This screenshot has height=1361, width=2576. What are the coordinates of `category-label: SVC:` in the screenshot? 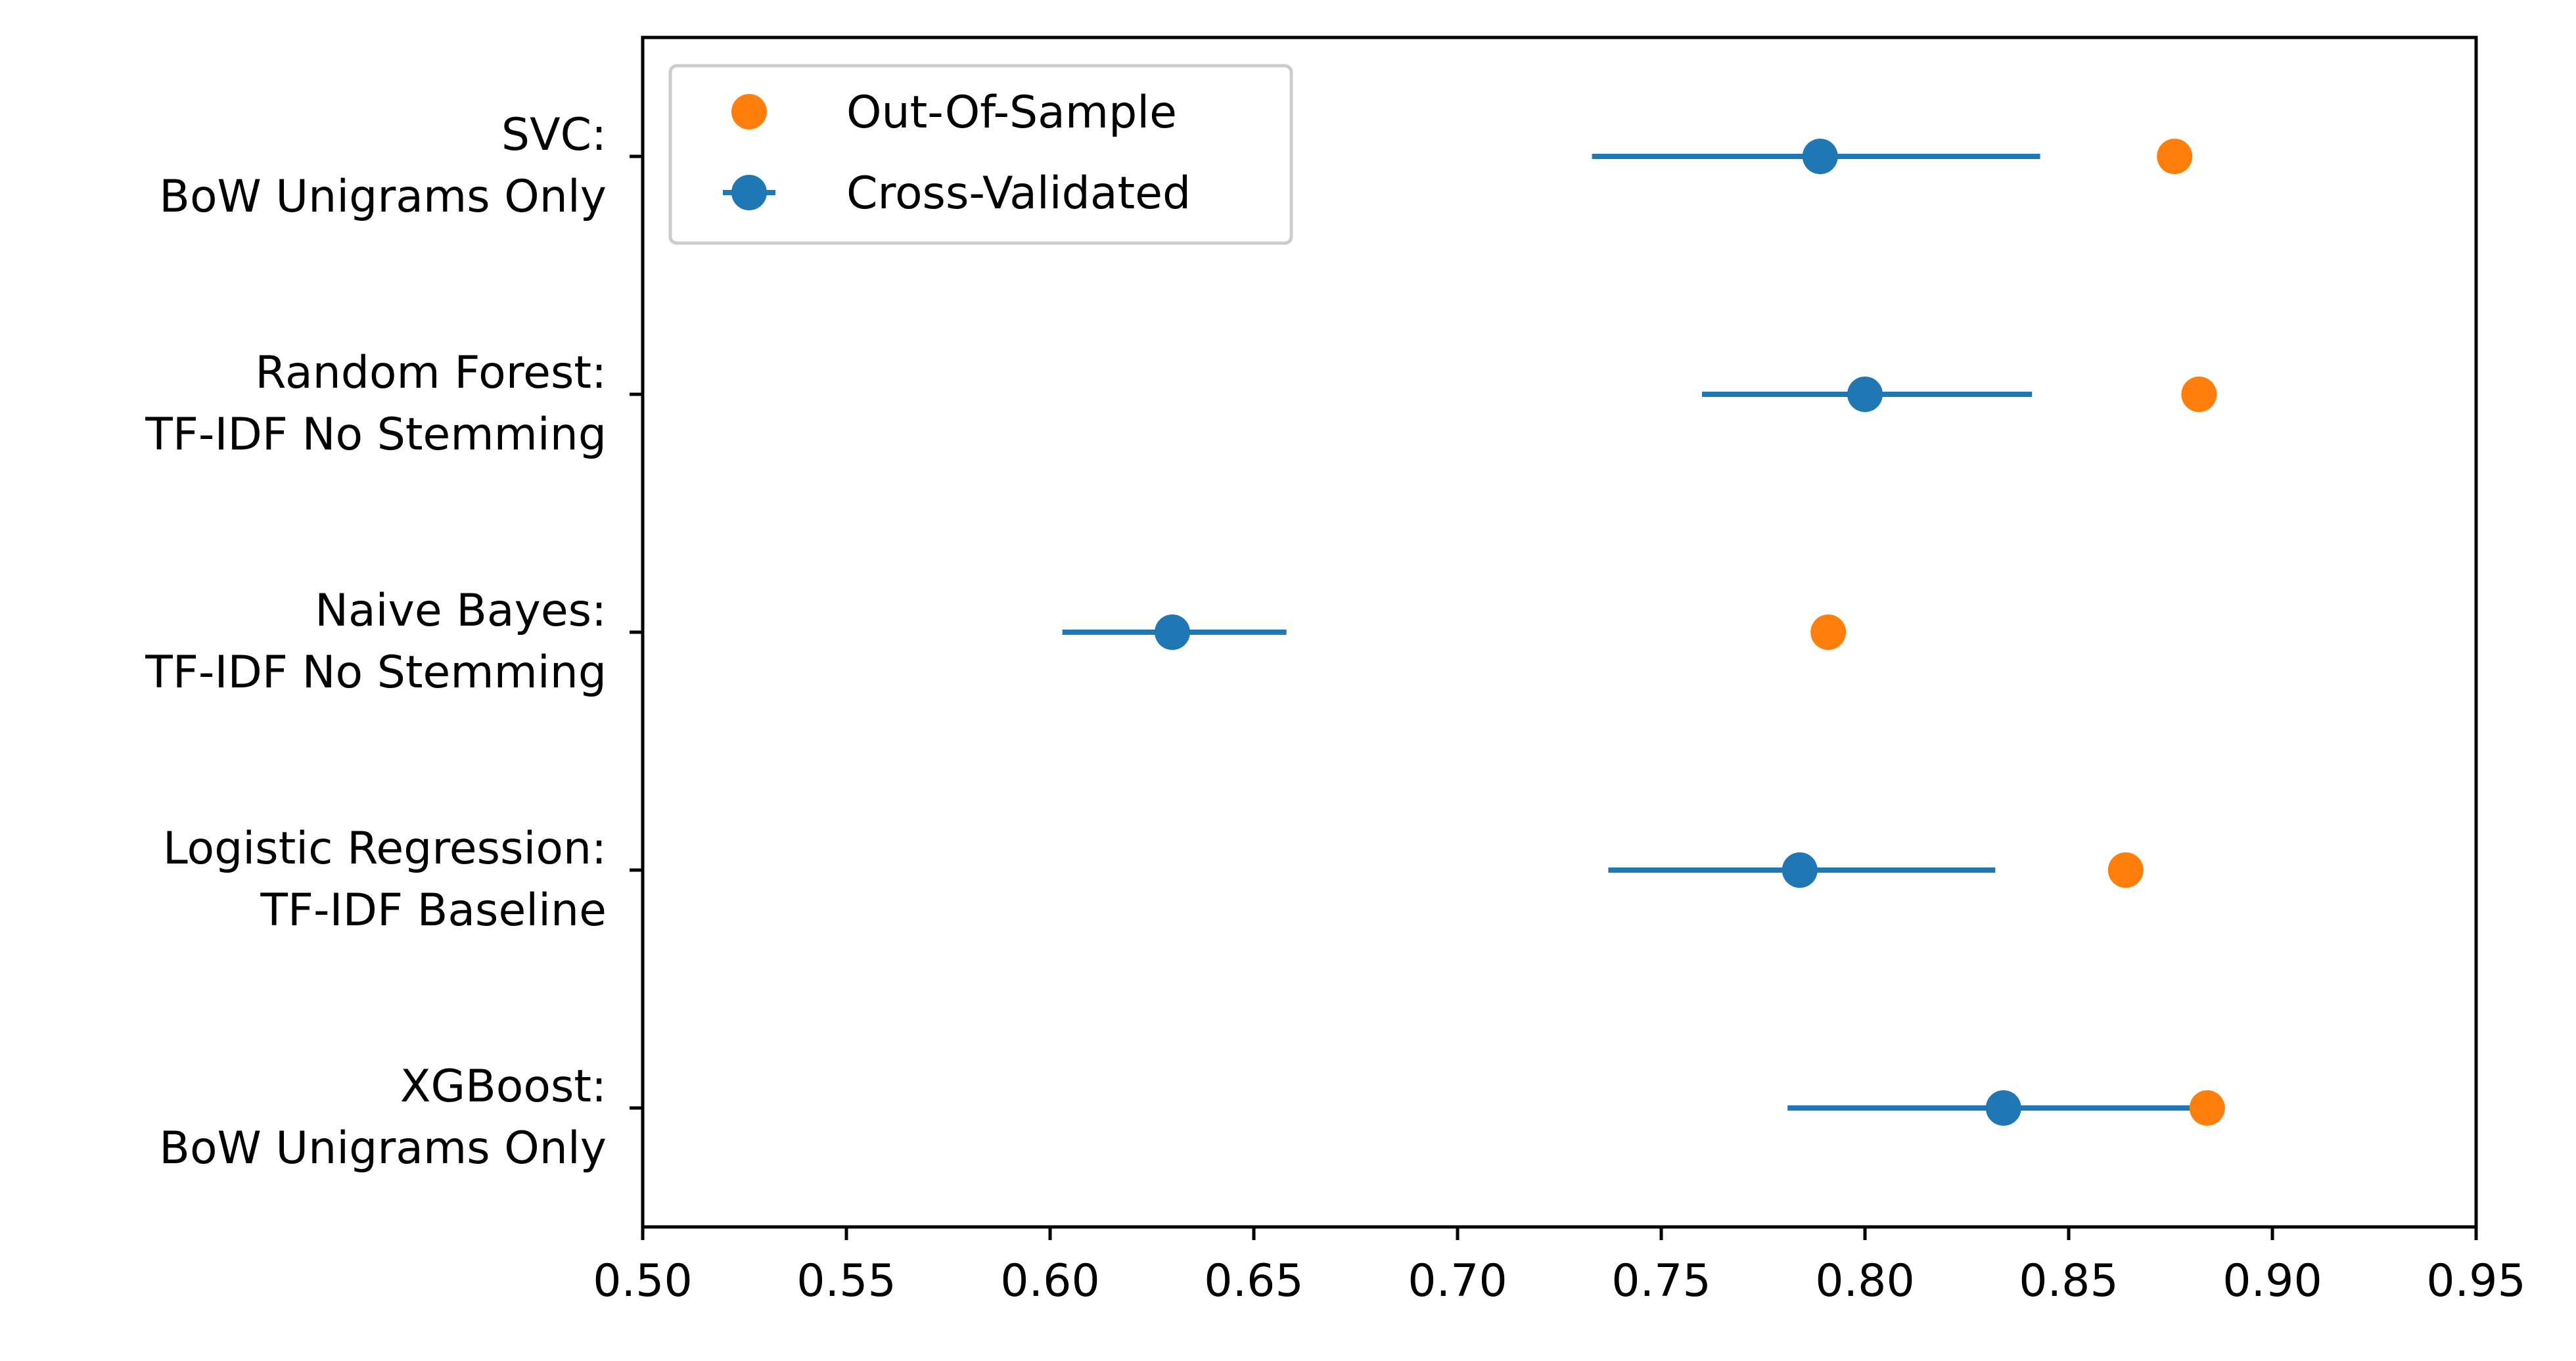 It's located at (554, 135).